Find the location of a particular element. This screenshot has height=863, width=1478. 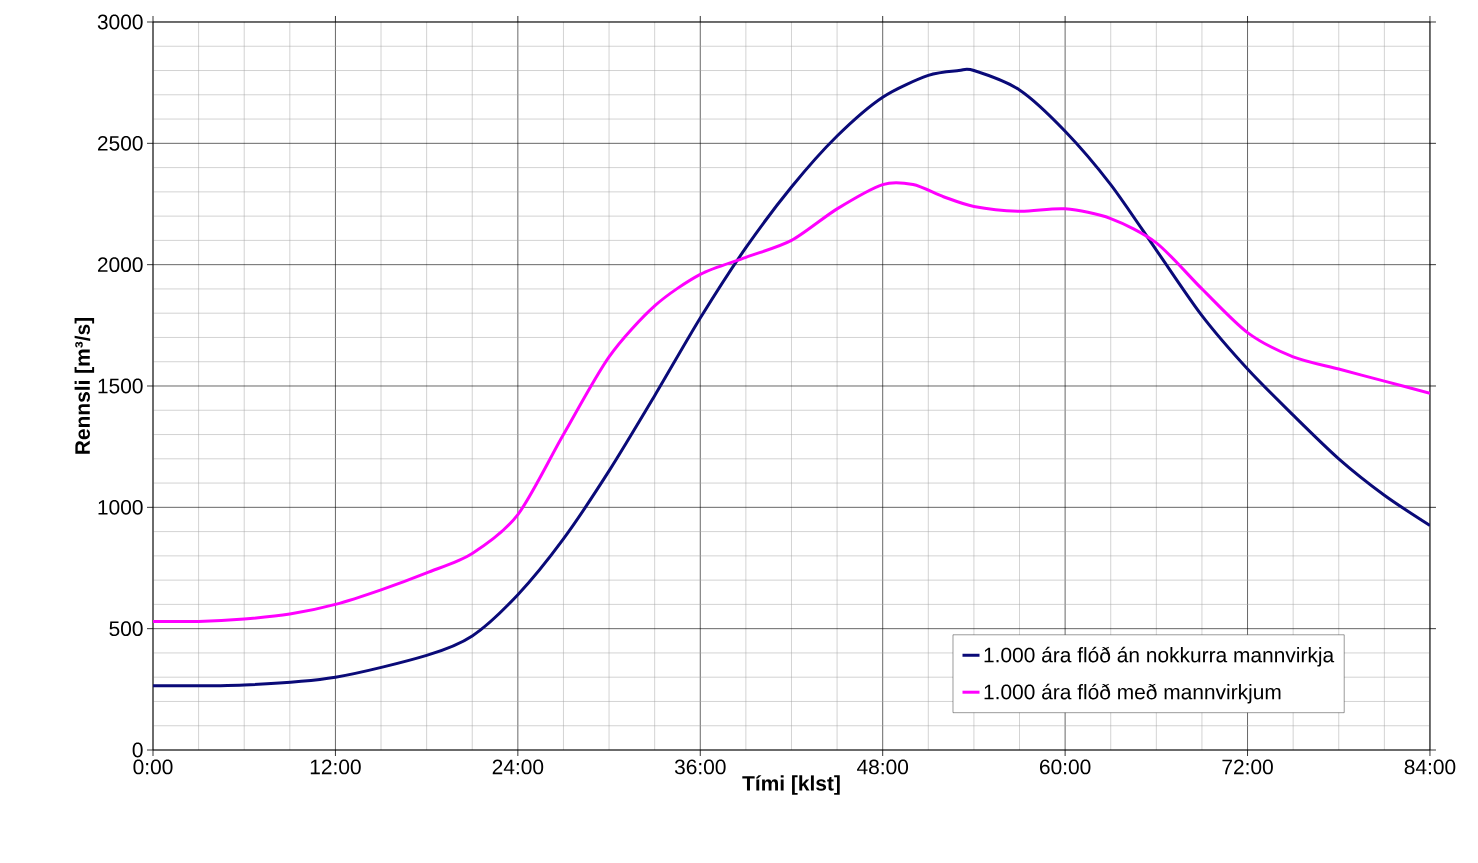

y-tick-label: 2000 is located at coordinates (120, 265).